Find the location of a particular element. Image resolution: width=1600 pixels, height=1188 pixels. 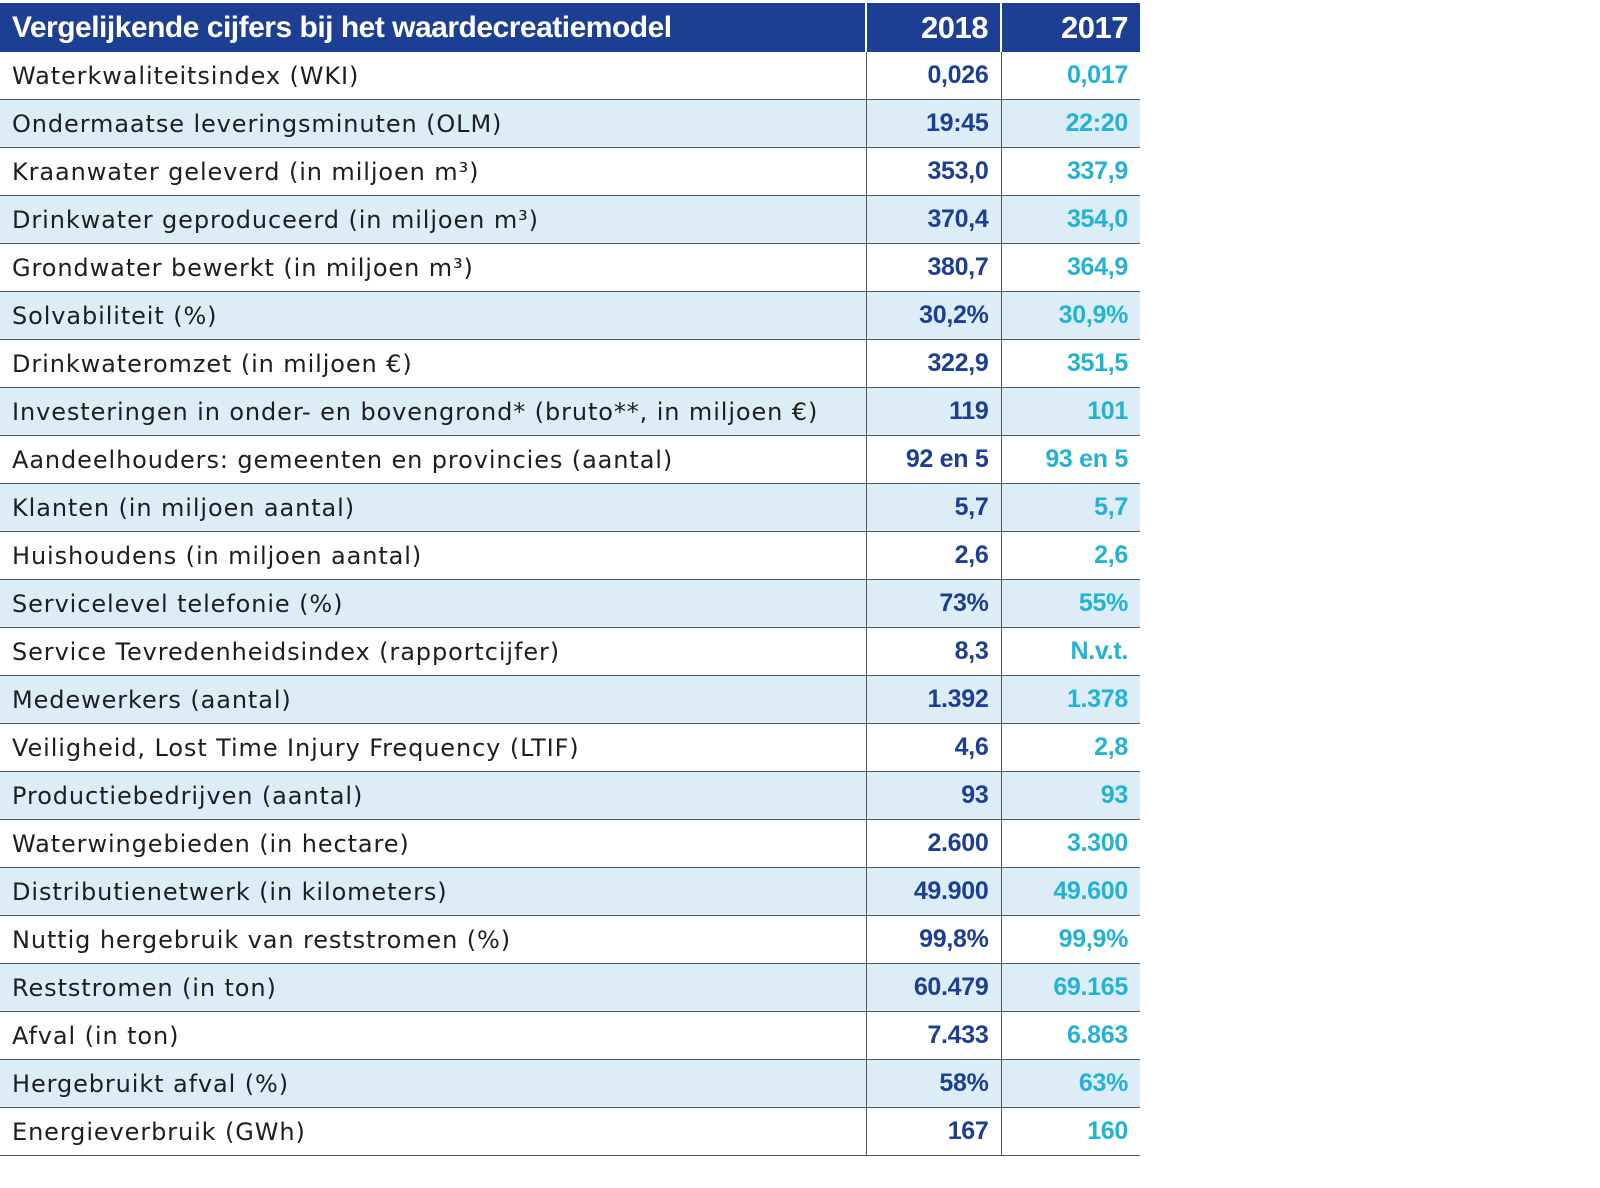

value-2018: 30,2% is located at coordinates (933, 315).